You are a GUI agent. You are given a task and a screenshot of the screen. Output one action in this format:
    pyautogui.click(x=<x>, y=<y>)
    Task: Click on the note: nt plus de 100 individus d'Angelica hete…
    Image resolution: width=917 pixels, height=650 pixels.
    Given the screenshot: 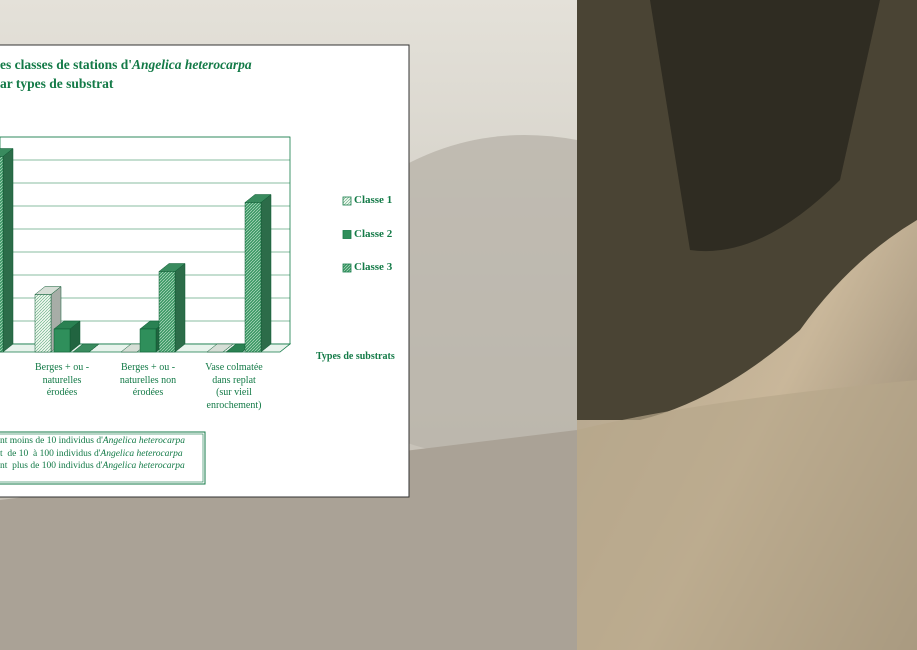 What is the action you would take?
    pyautogui.click(x=92, y=466)
    